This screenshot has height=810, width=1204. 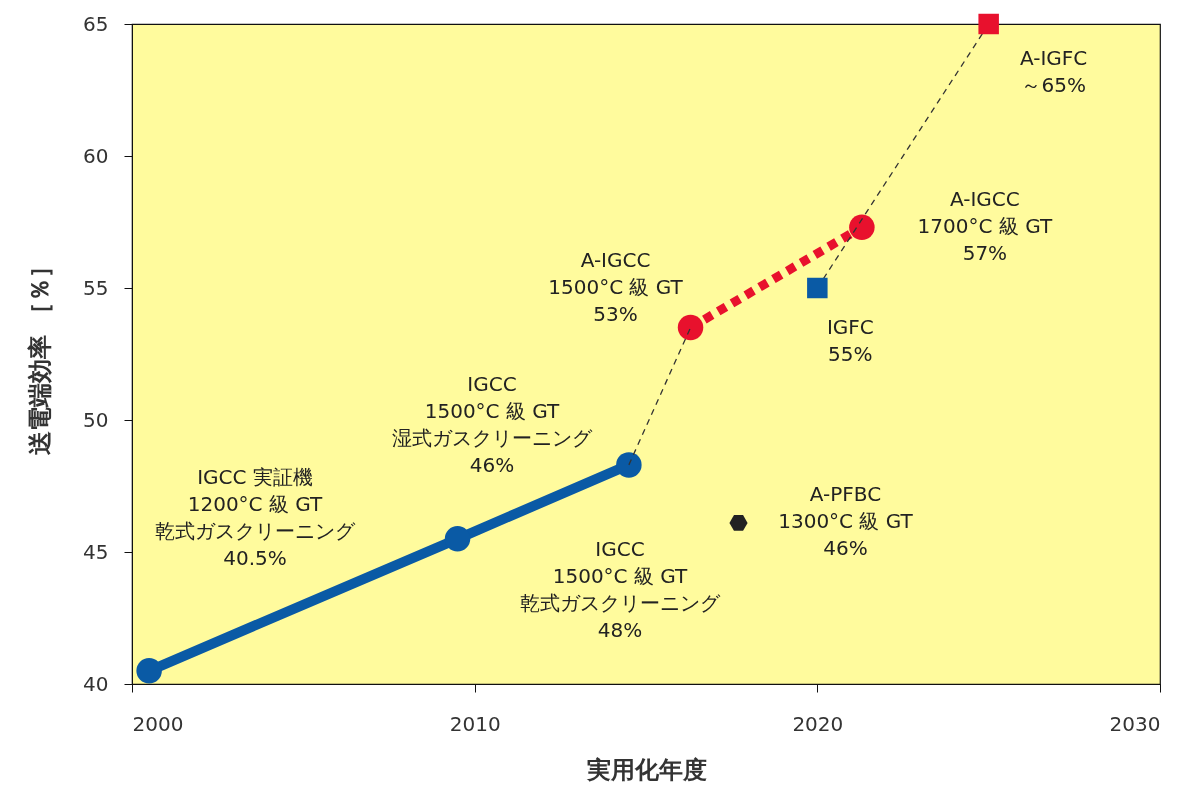 What do you see at coordinates (620, 589) in the screenshot?
I see `annotation: IGCC 1500°C 級 GT 乾式ガスクリーニング 48%` at bounding box center [620, 589].